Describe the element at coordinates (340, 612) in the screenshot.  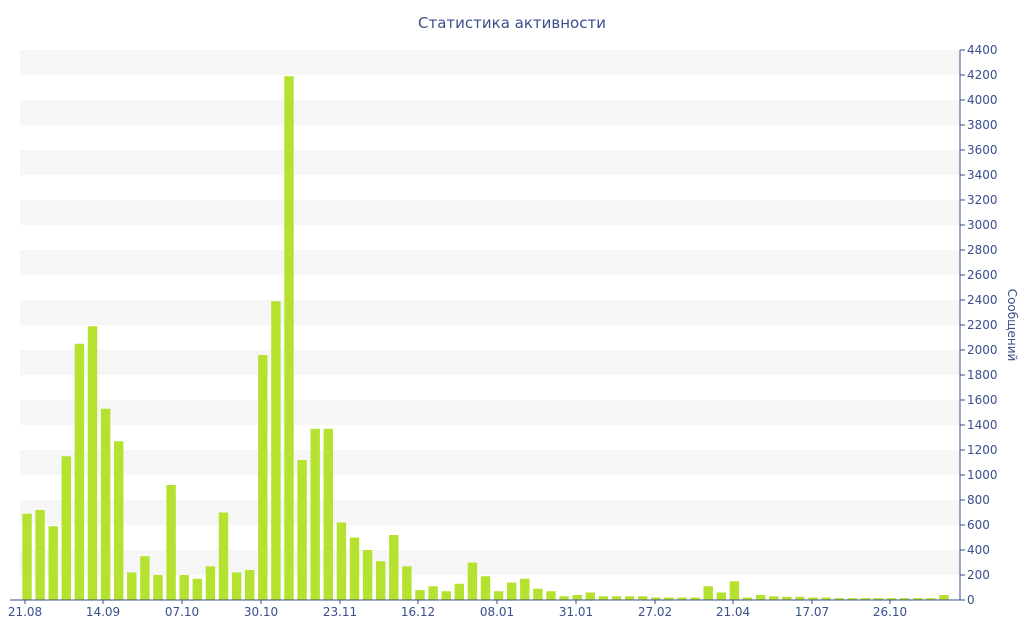
I see `x-tick-label: 23.11` at that location.